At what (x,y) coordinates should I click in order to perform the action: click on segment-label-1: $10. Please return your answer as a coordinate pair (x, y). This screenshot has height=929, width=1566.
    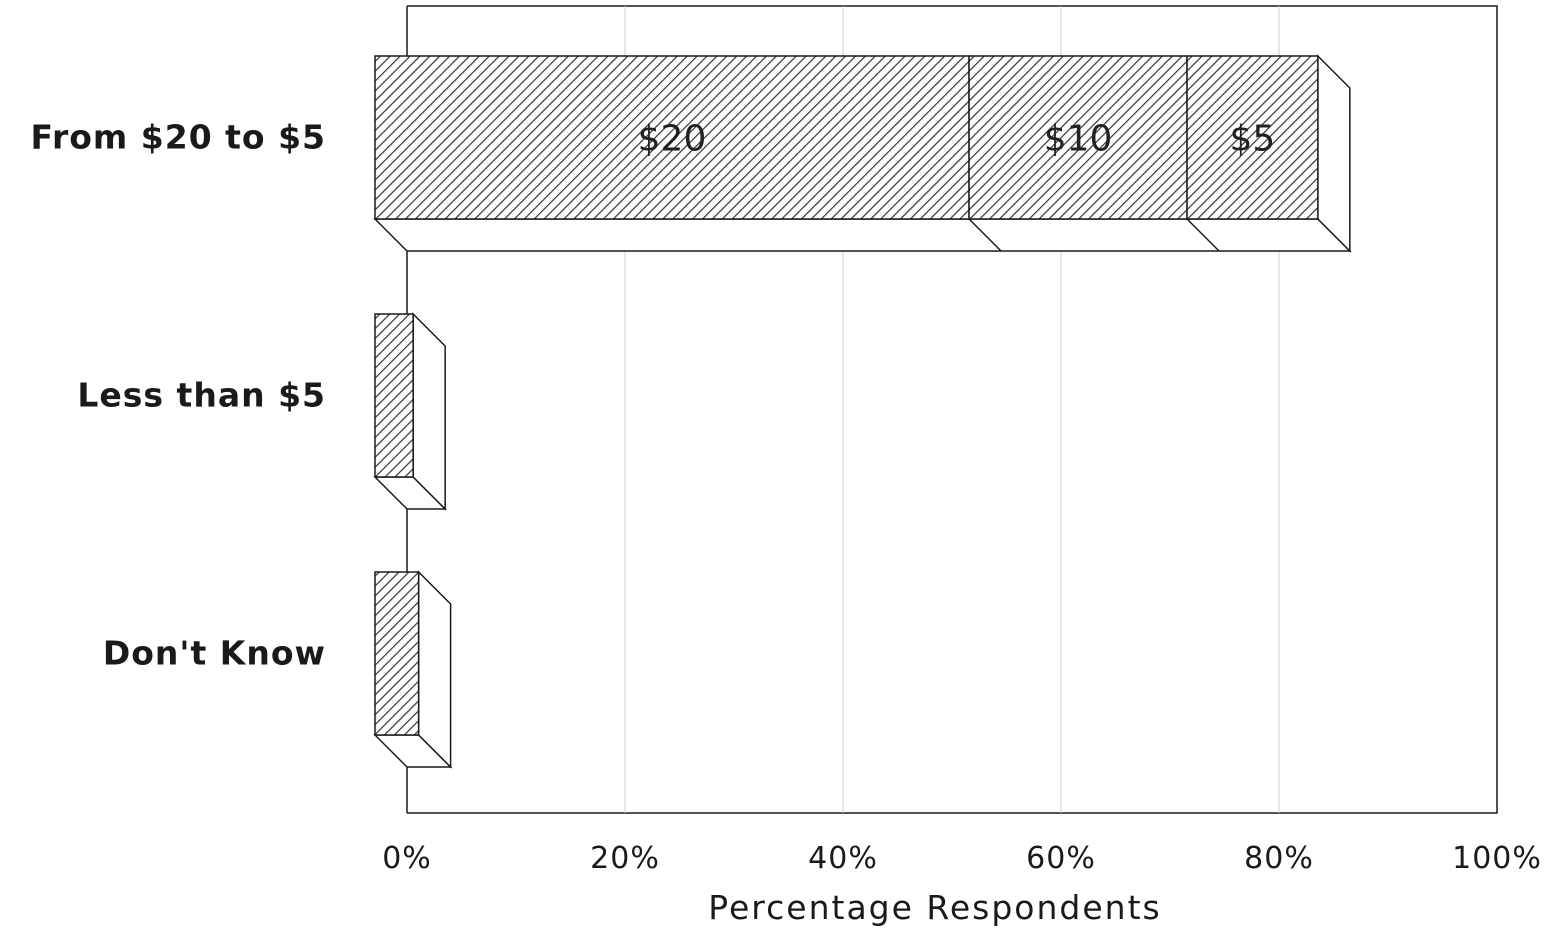
    Looking at the image, I should click on (1078, 139).